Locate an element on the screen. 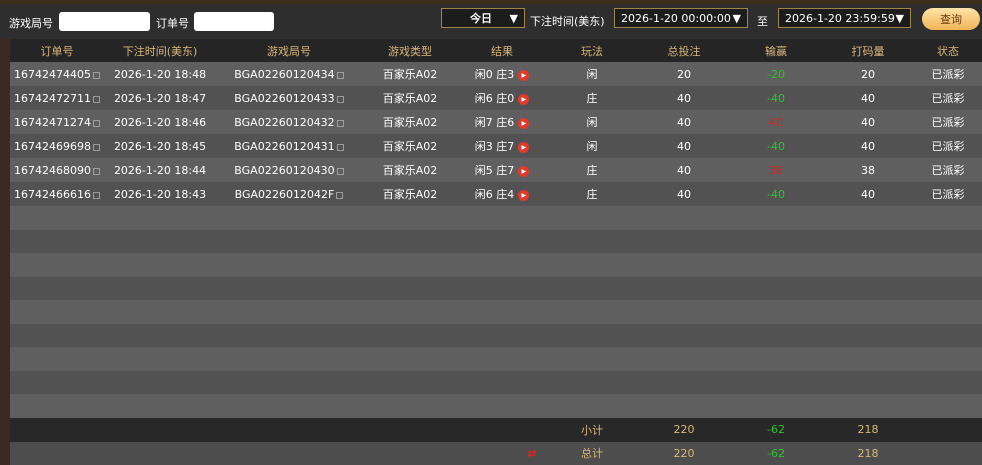  round-cell: BGA0226012042F is located at coordinates (289, 194).